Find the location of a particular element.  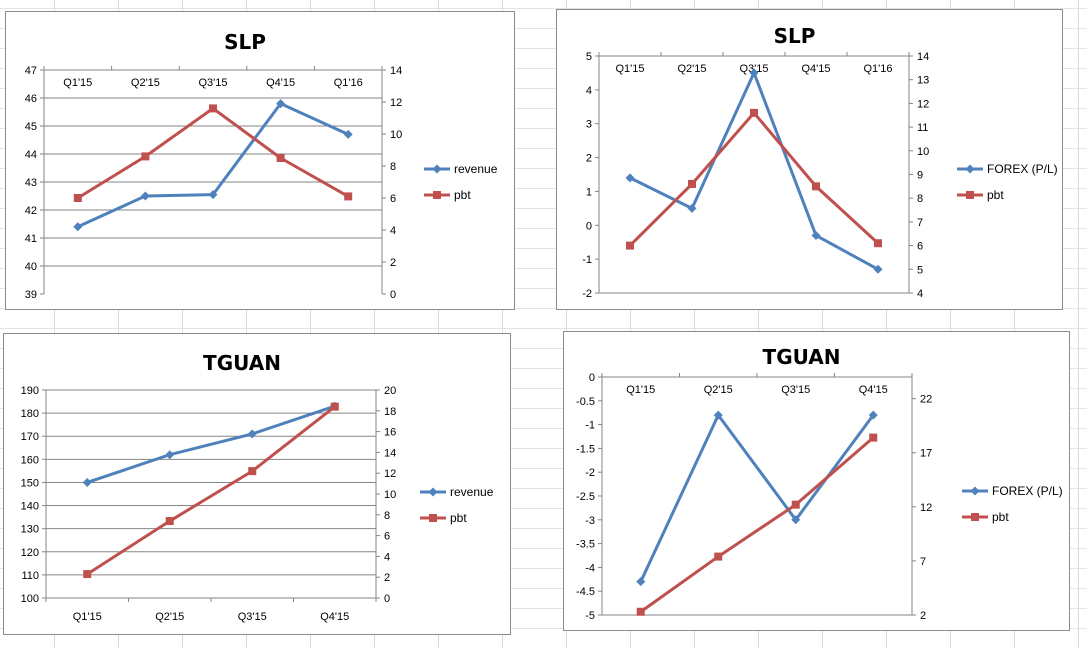

y-left-tick-label: 4 is located at coordinates (589, 91).